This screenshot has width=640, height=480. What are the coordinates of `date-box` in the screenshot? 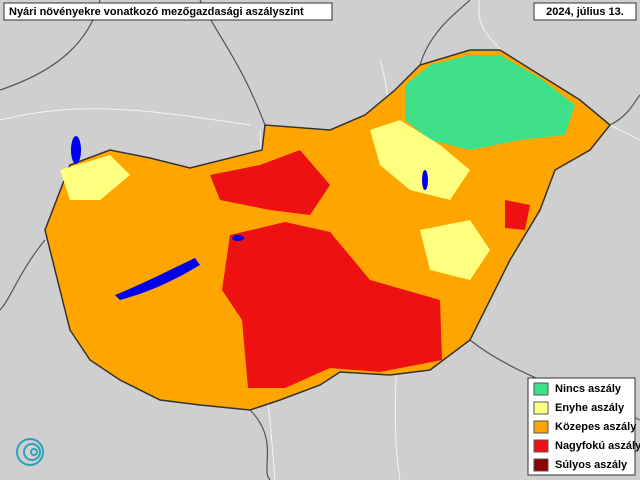 It's located at (585, 11).